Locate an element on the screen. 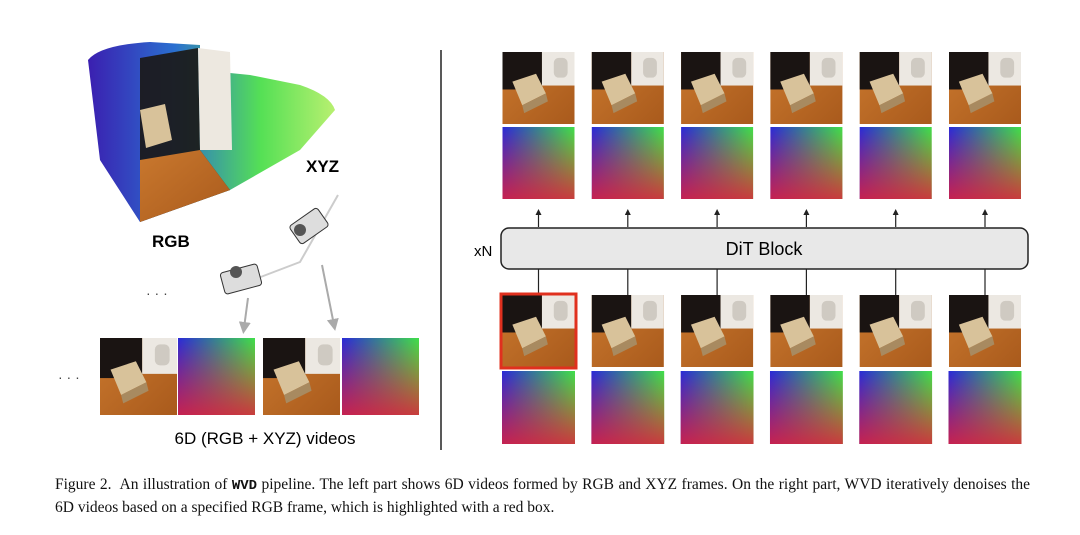 This screenshot has height=535, width=1080. caption-label: Figure 2. is located at coordinates (83, 484).